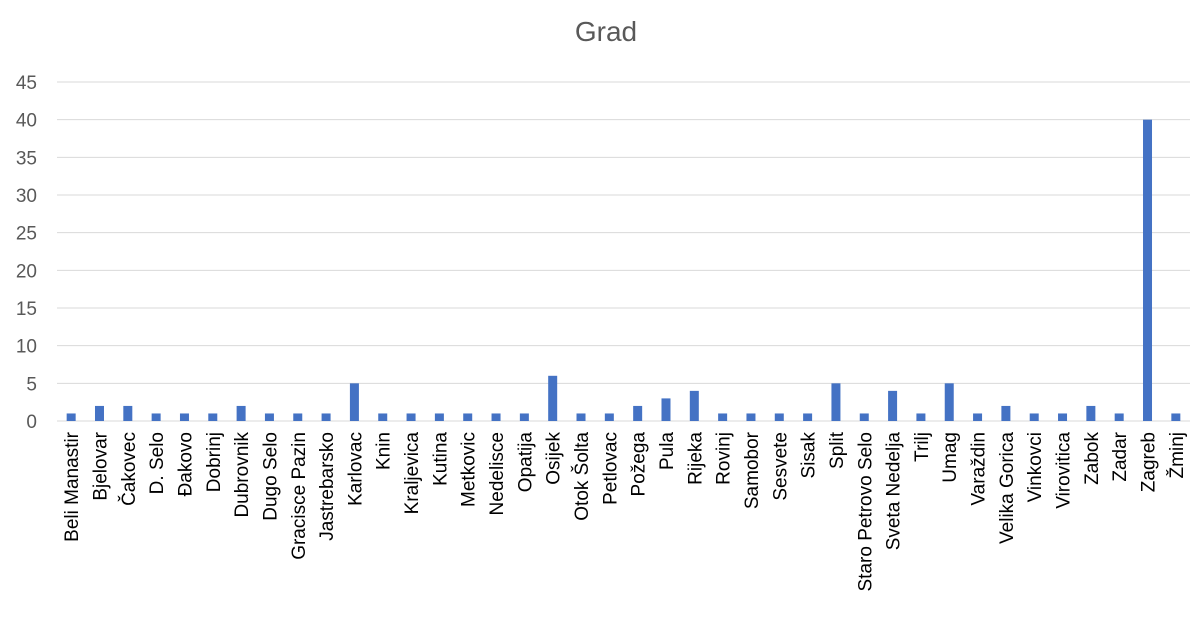  Describe the element at coordinates (1064, 470) in the screenshot. I see `x-category-label: Virovitica` at that location.